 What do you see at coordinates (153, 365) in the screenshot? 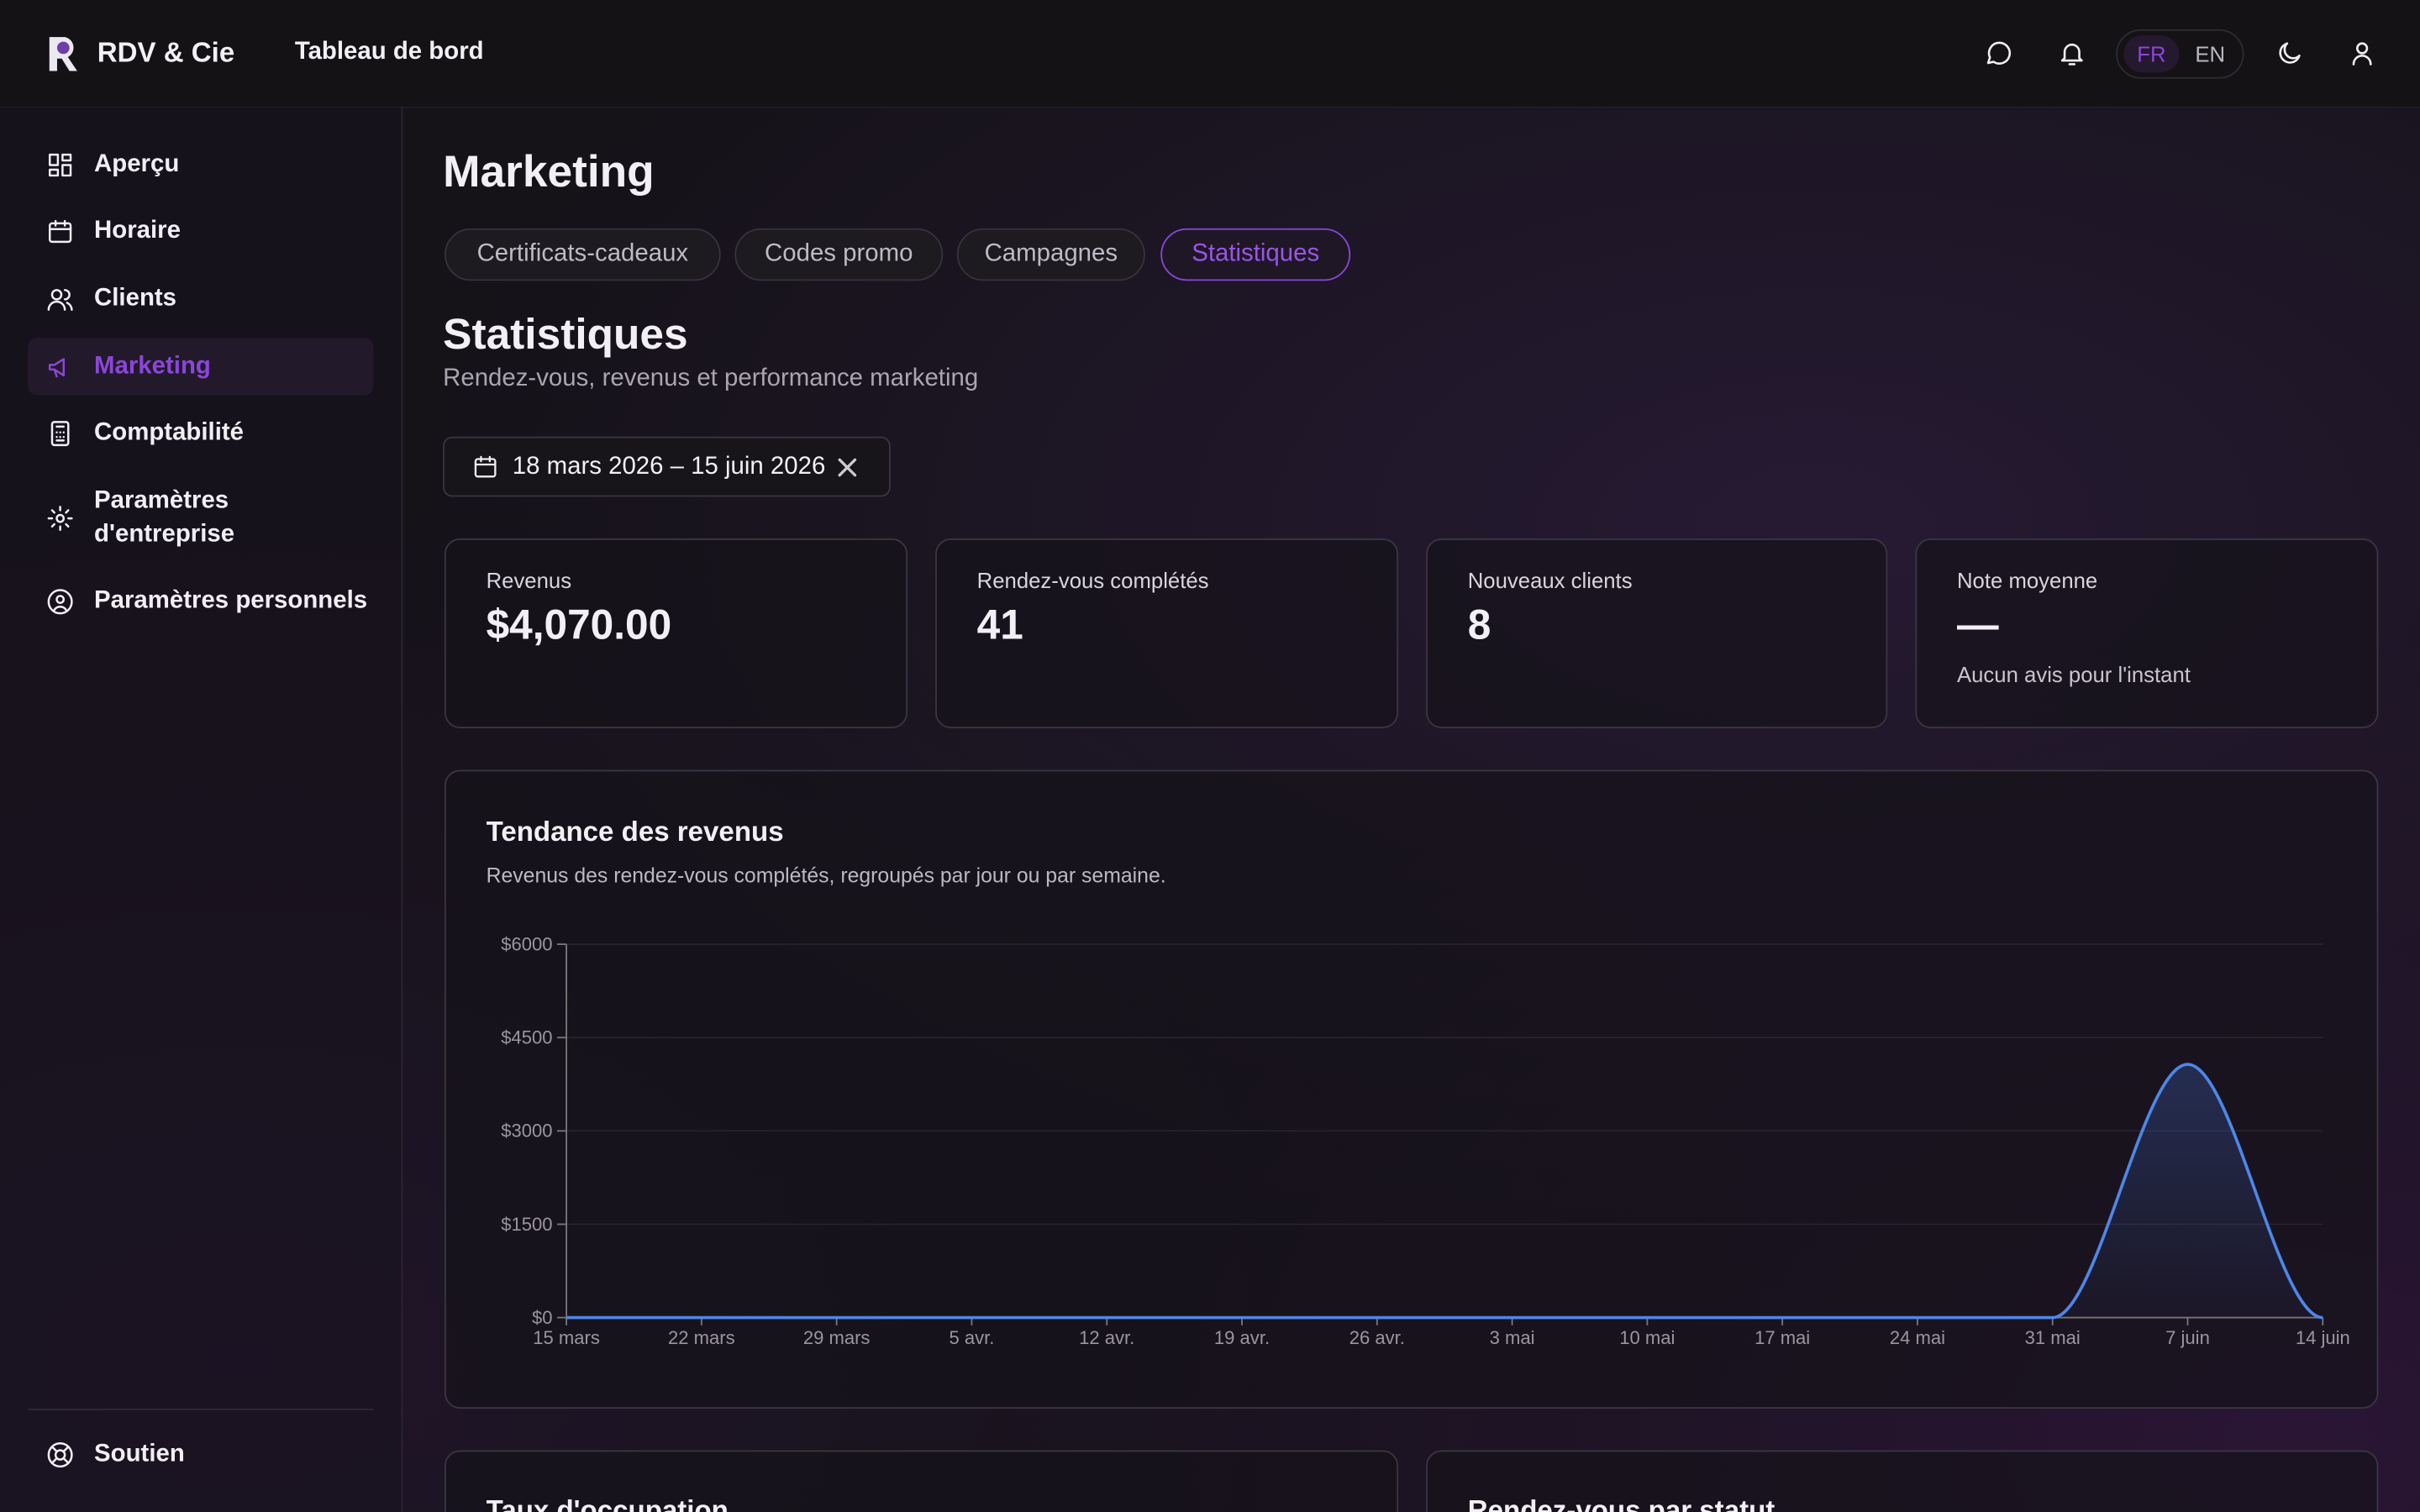
I see `nav-label: Marketing` at bounding box center [153, 365].